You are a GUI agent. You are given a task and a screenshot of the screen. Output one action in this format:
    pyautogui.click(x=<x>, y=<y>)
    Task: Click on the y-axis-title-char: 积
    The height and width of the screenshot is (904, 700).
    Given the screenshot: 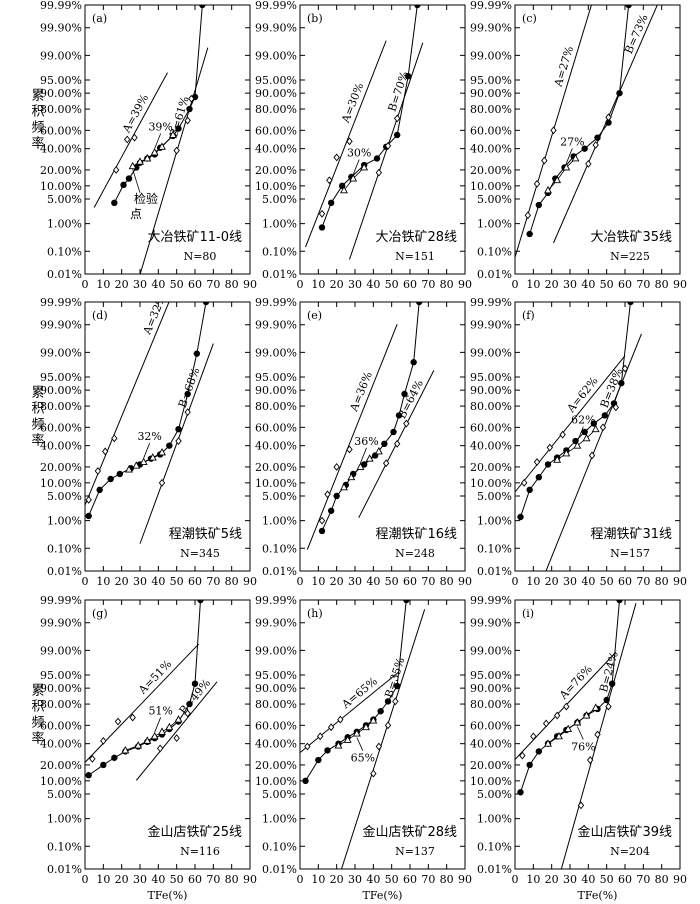 What is the action you would take?
    pyautogui.click(x=37, y=707)
    